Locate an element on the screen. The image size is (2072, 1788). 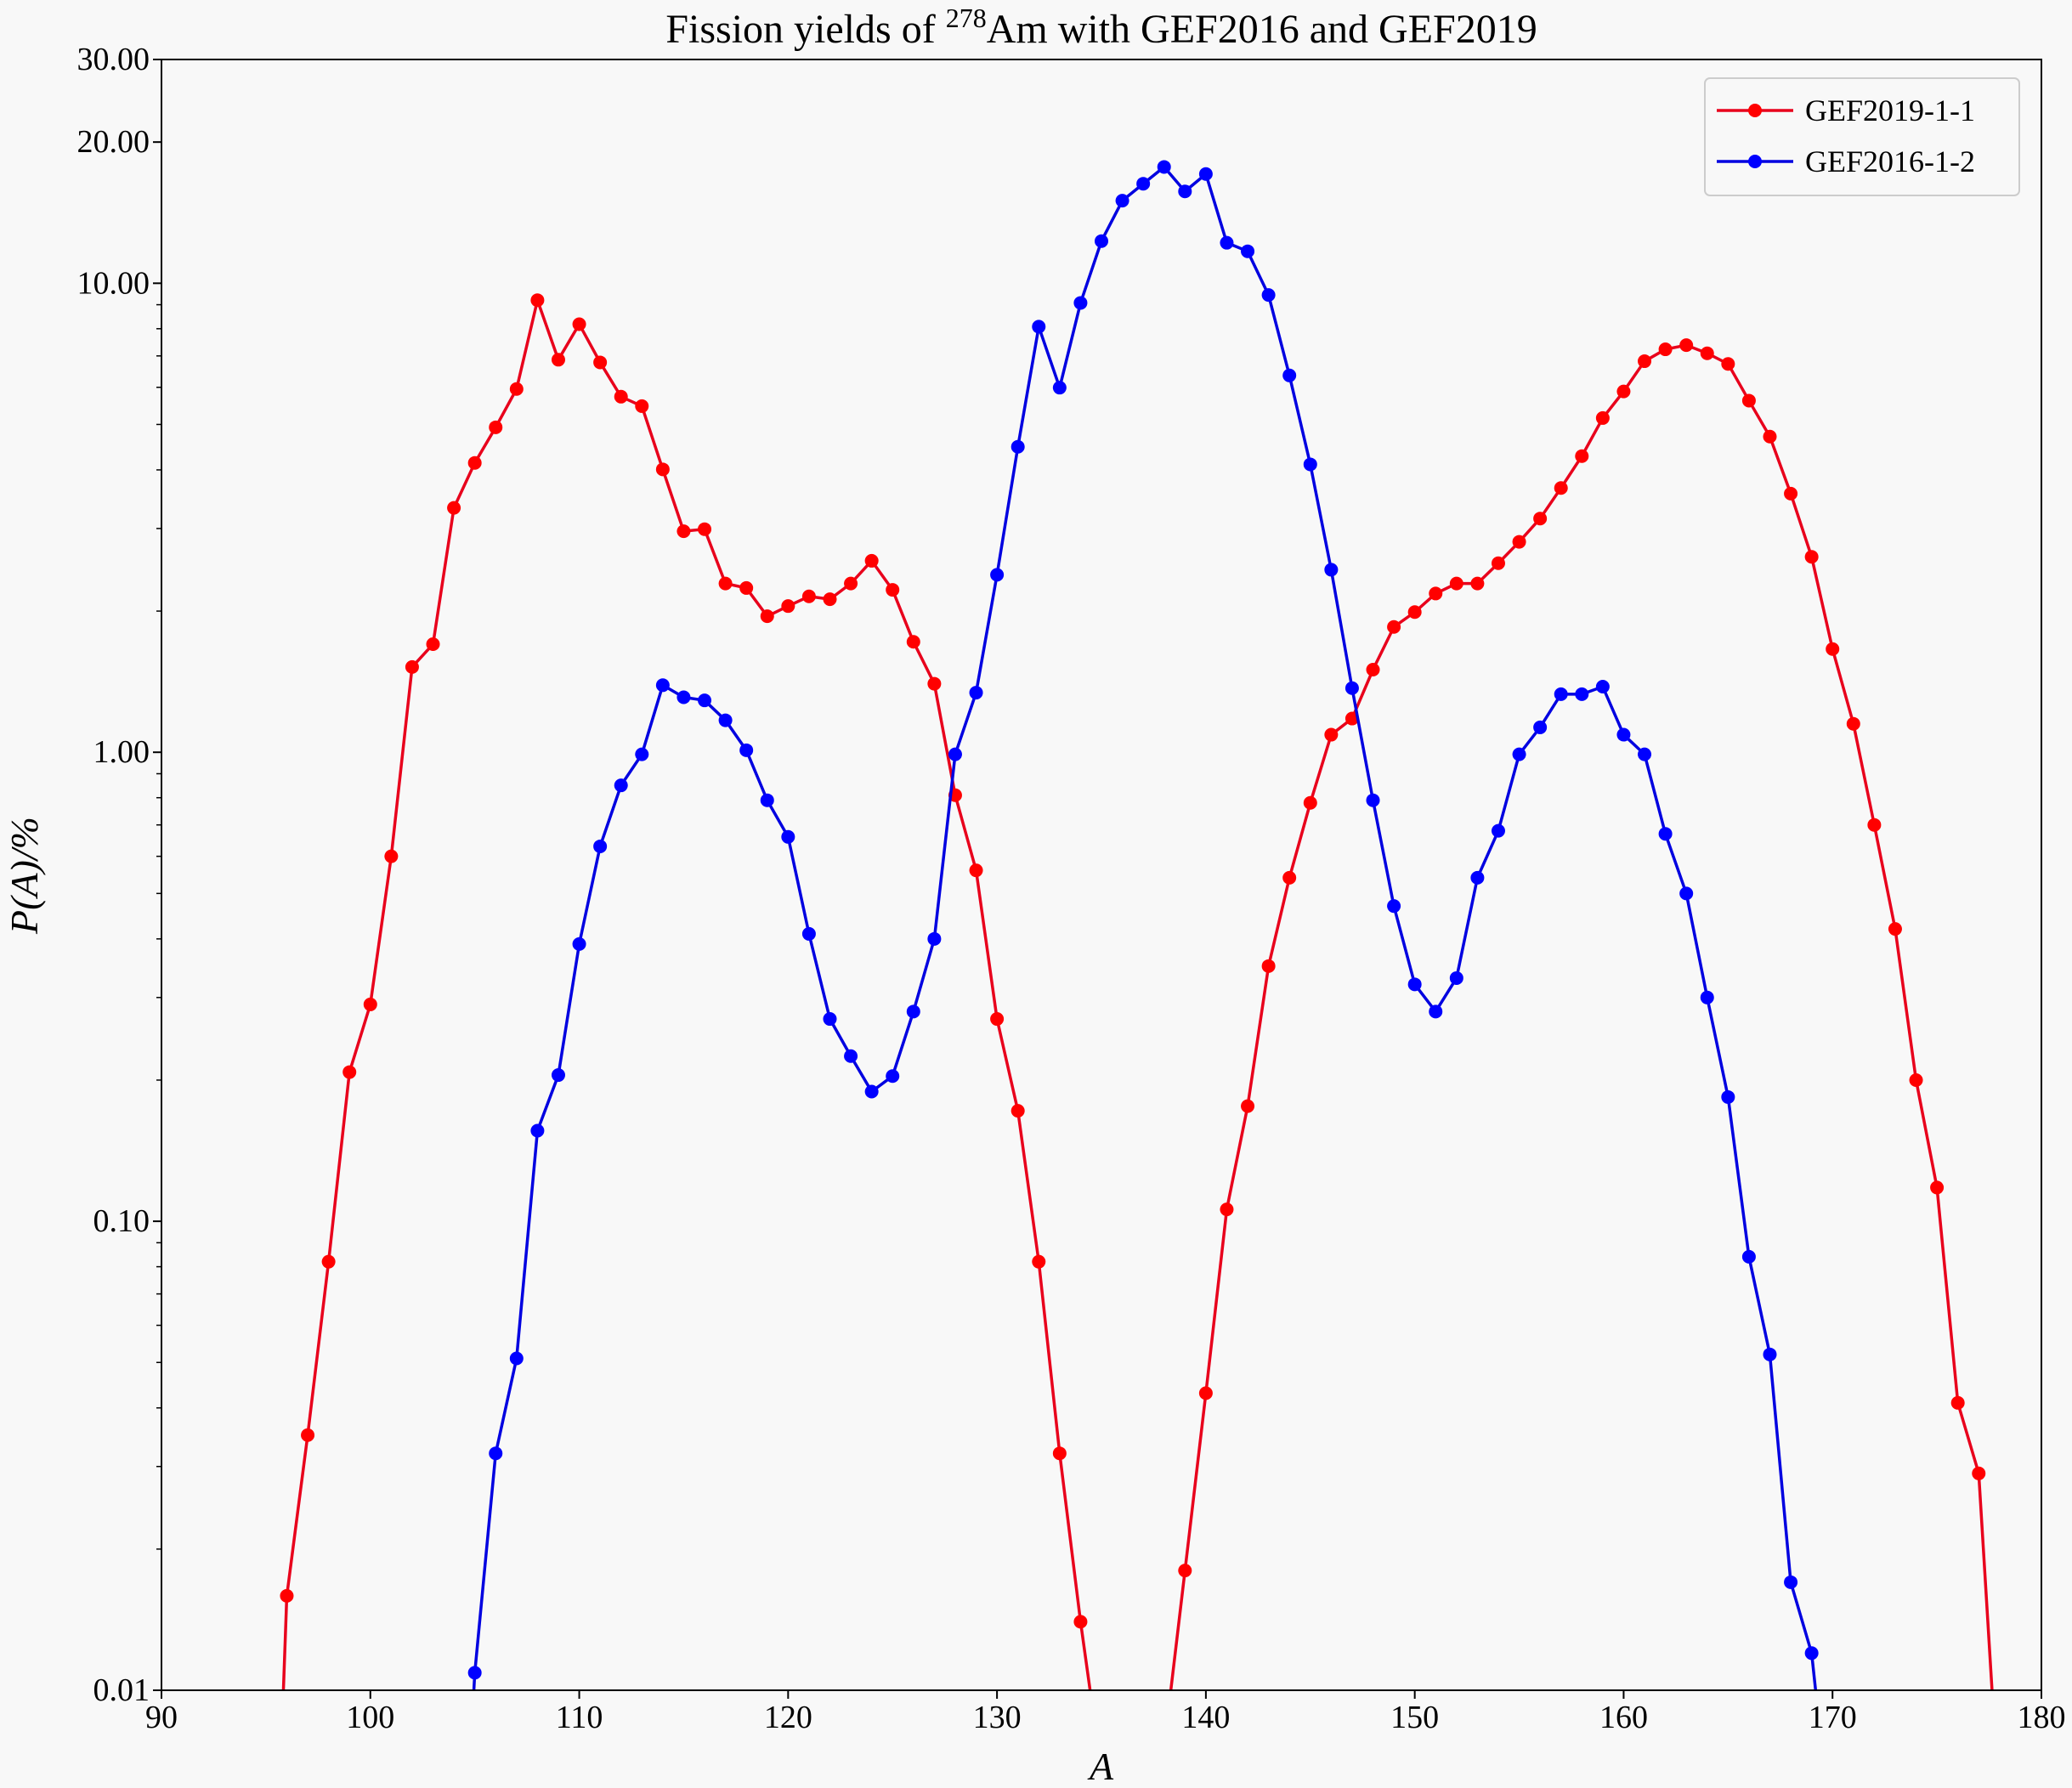
y-tick-label: 0.01 is located at coordinates (121, 1690).